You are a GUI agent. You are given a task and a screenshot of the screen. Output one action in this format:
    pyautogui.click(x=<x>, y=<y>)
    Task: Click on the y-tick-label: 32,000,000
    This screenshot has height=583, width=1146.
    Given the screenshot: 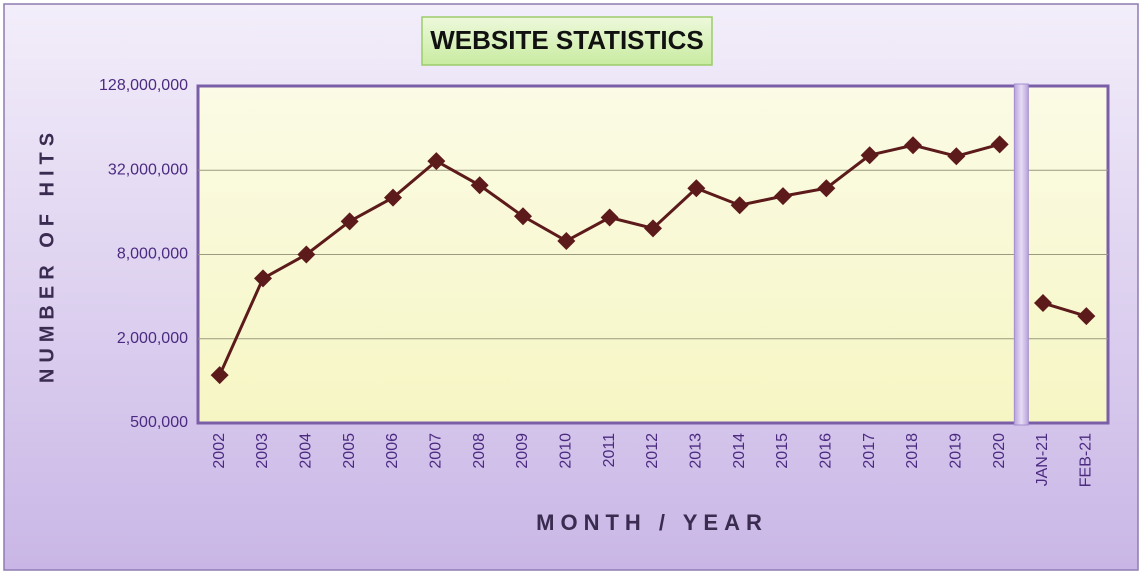 What is the action you would take?
    pyautogui.click(x=148, y=169)
    